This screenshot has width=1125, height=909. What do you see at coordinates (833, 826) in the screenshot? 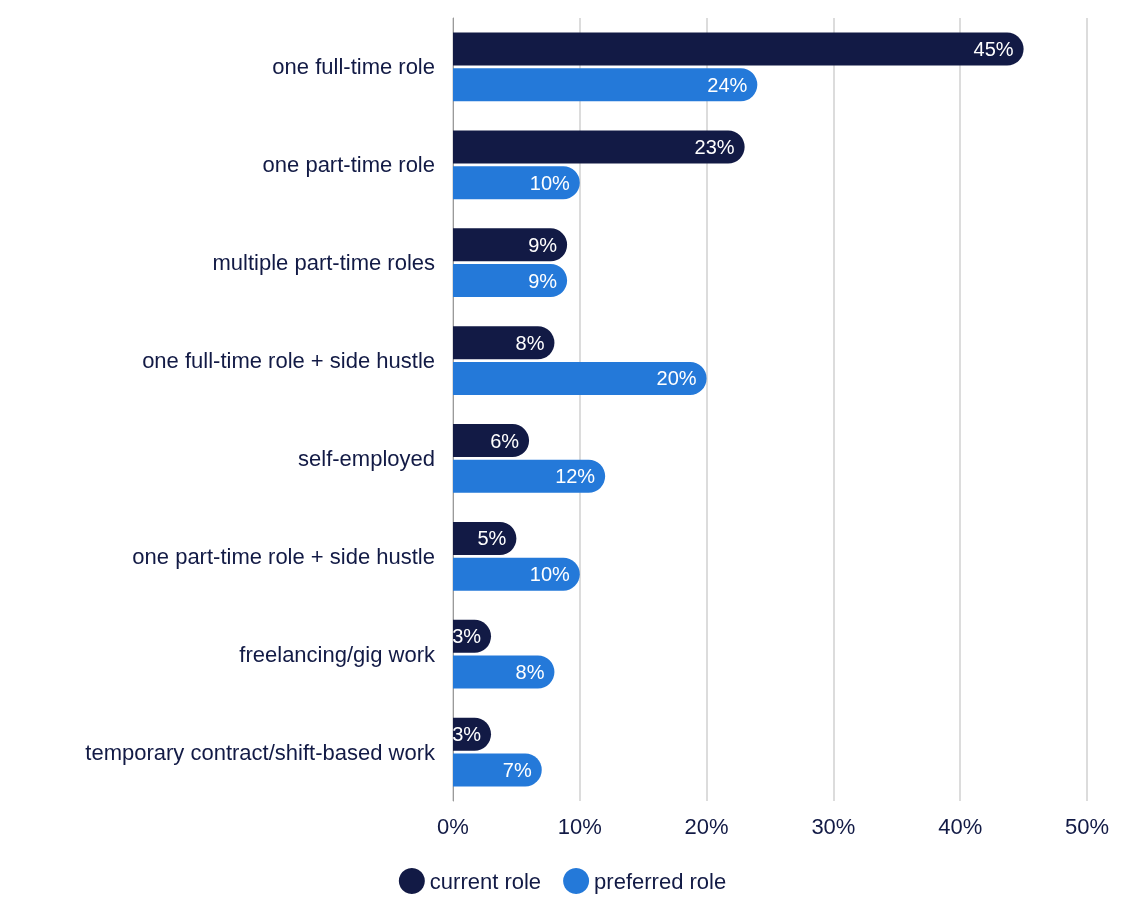
I see `x-tick-label: 30%` at bounding box center [833, 826].